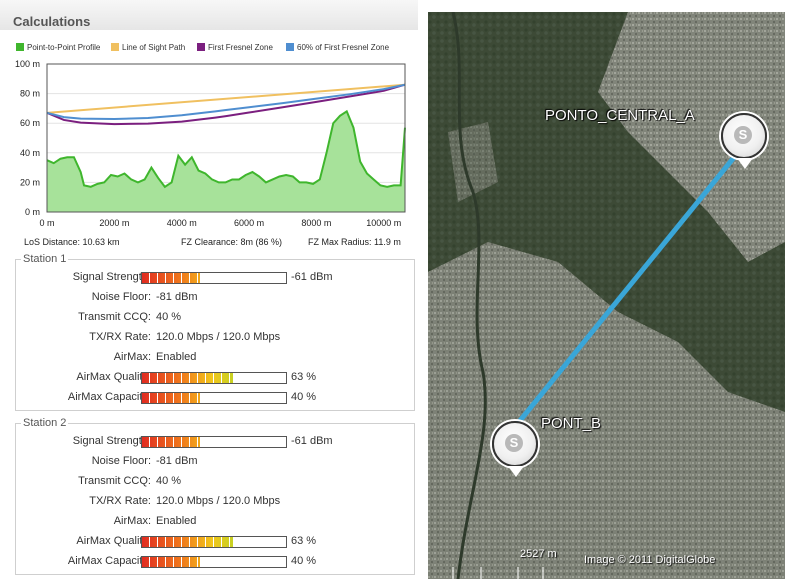  What do you see at coordinates (114, 223) in the screenshot?
I see `x-tick-label: 2000 m` at bounding box center [114, 223].